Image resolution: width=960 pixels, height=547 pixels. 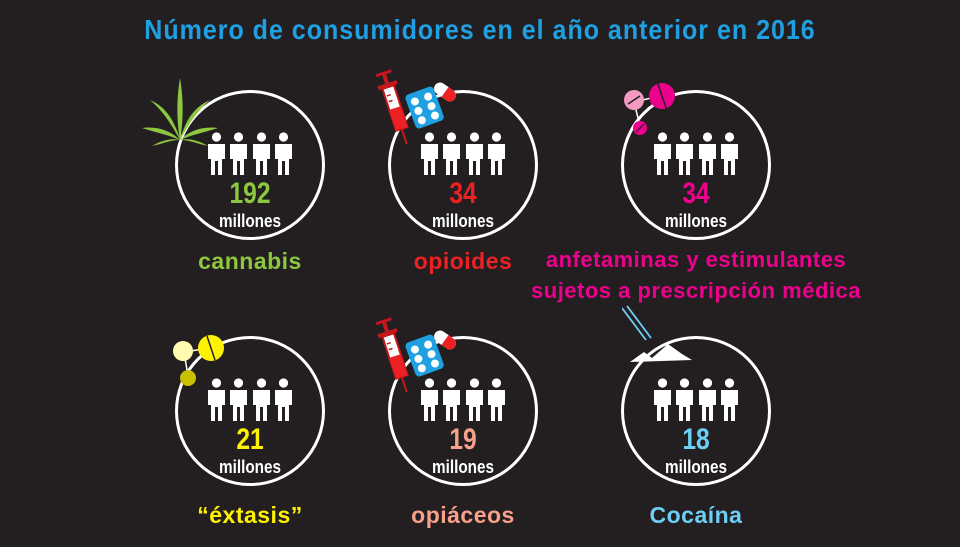 What do you see at coordinates (696, 515) in the screenshot?
I see `drug-label-cocaina: Cocaína` at bounding box center [696, 515].